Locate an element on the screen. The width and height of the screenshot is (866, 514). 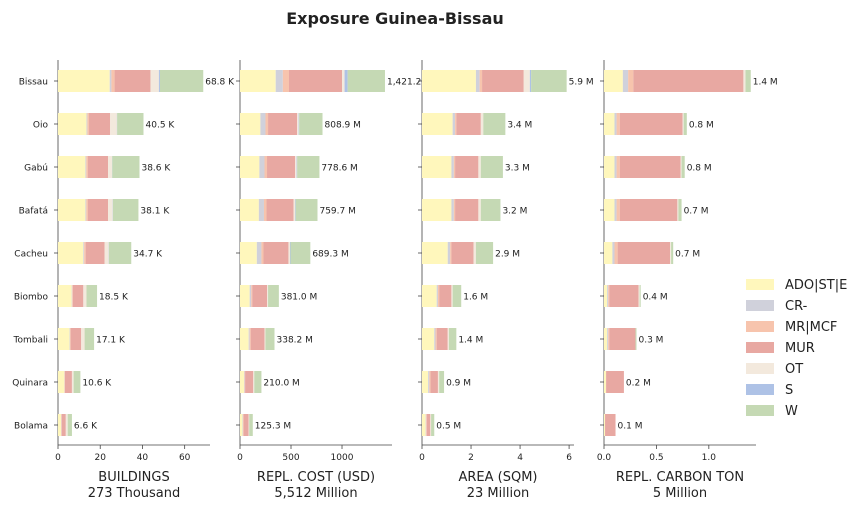
legend-entry-label: S is located at coordinates (789, 390).